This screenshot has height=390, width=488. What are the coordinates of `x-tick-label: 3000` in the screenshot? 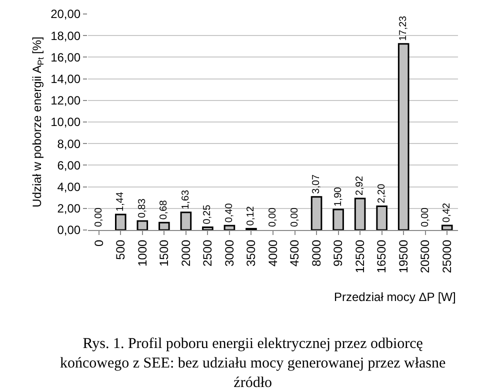 It's located at (229, 253).